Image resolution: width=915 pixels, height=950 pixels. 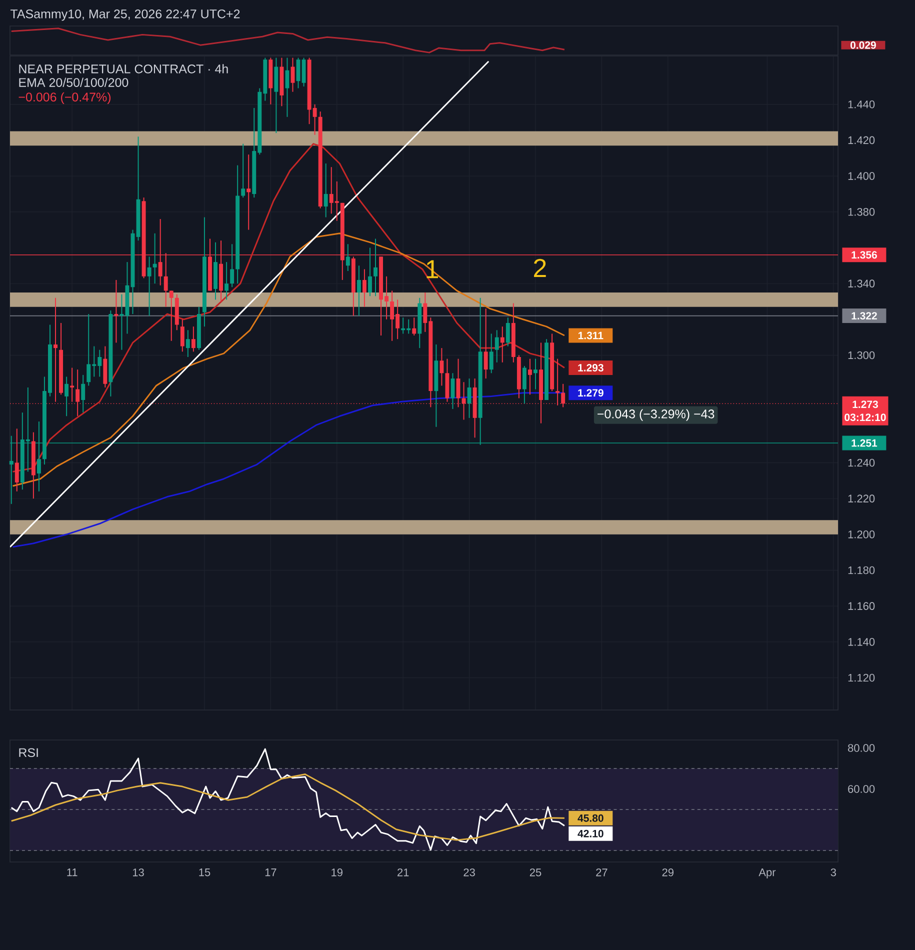 What do you see at coordinates (861, 748) in the screenshot?
I see `y-tick-label: 80.00` at bounding box center [861, 748].